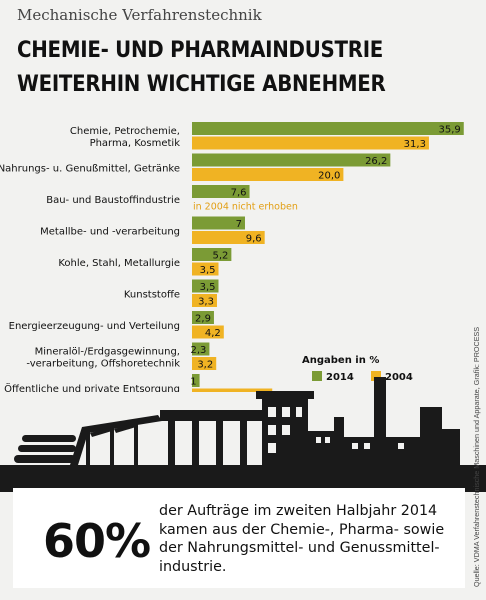  I want to click on bar-label-2014: 26,2, so click(376, 161).